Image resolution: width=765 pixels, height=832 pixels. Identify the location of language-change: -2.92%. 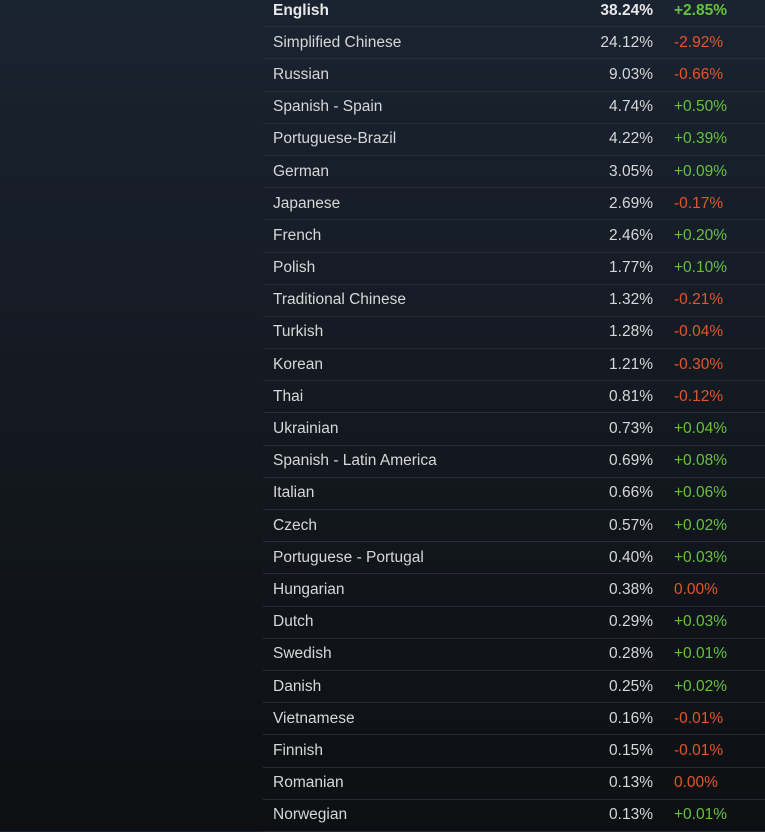
(699, 42).